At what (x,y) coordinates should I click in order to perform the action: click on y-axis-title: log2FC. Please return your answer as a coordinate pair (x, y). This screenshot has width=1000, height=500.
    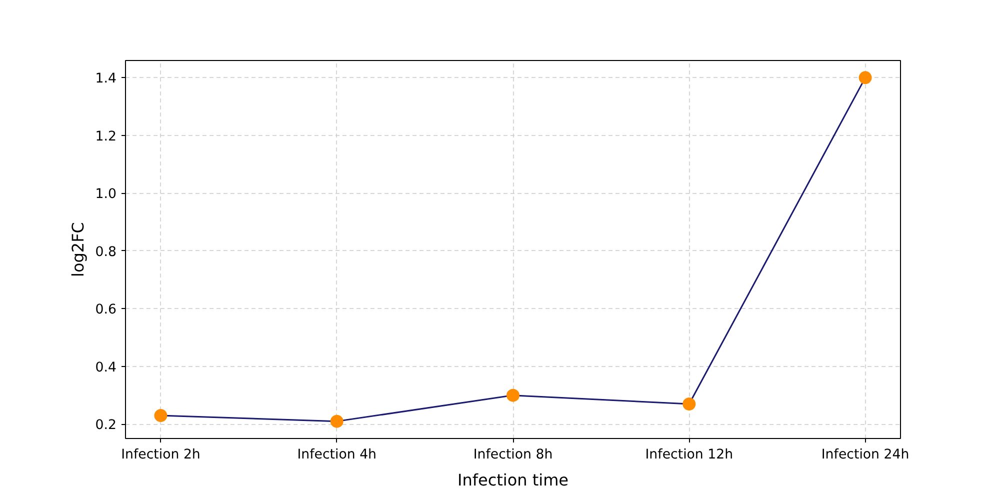
    Looking at the image, I should click on (78, 249).